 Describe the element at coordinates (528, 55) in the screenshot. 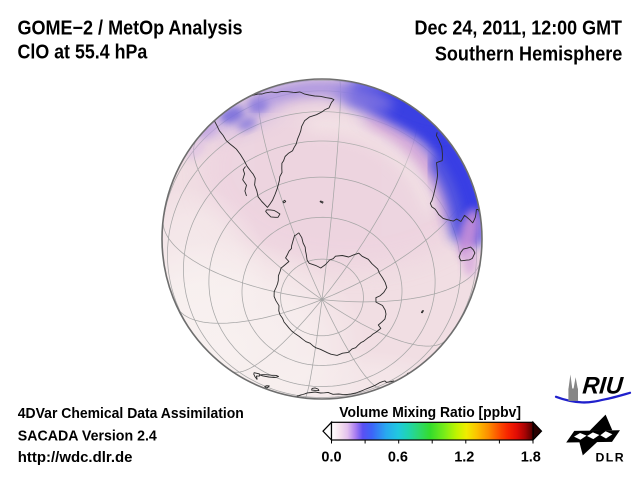

I see `svg-text: Southern Hemisphere` at that location.